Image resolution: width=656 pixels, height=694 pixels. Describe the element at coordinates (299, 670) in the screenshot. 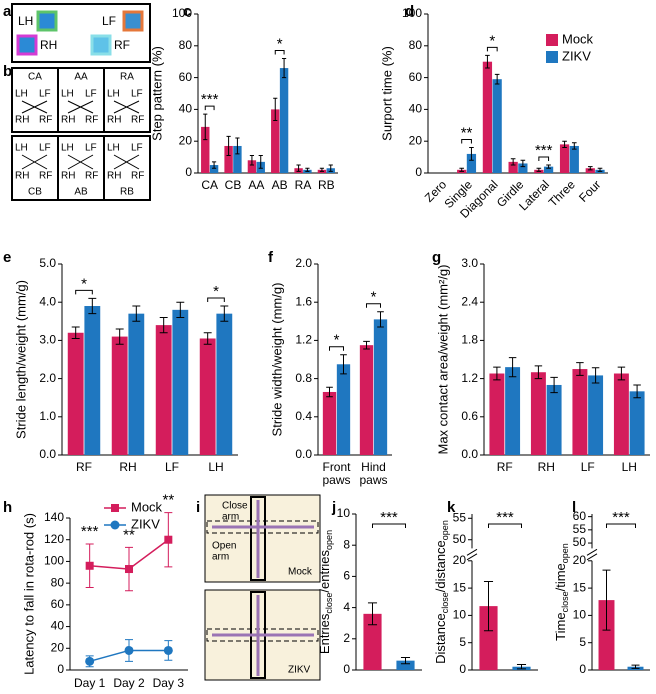

I see `group-label: ZIKV` at that location.